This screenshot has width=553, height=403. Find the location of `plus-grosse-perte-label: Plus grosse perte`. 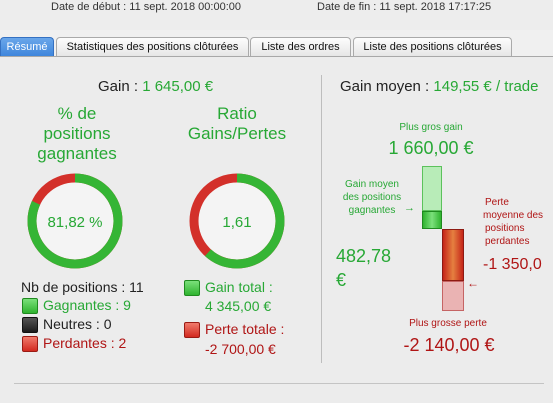

plus-grosse-perte-label: Plus grosse perte is located at coordinates (448, 323).